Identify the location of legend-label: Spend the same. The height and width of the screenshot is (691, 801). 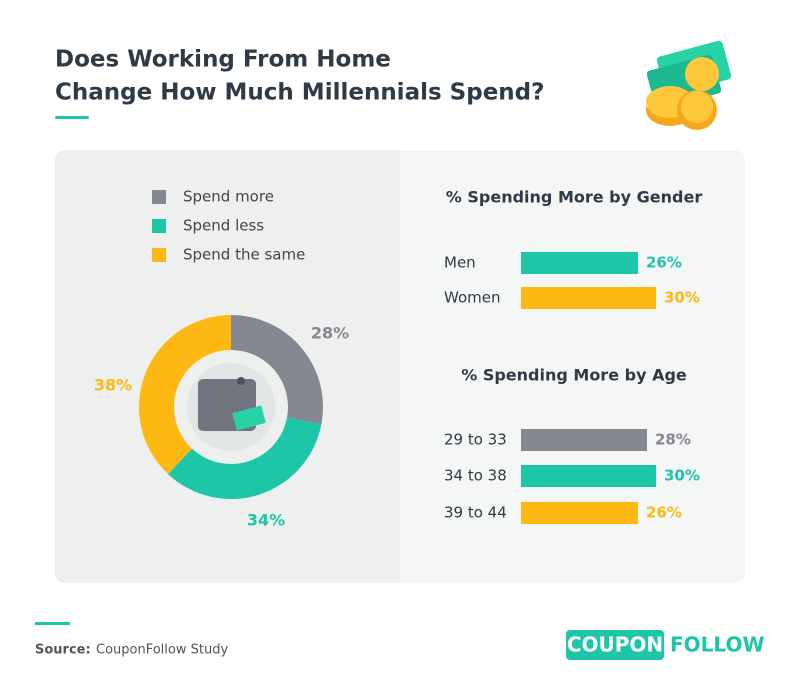
(244, 255).